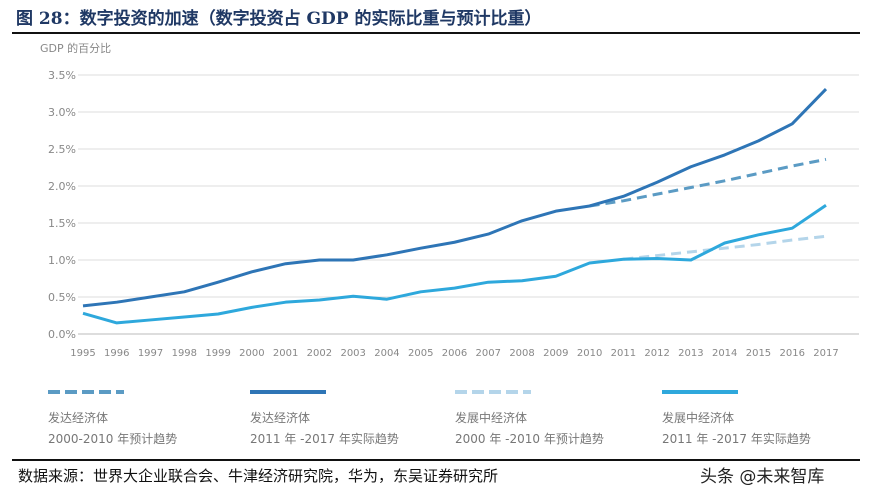 The width and height of the screenshot is (872, 498). Describe the element at coordinates (529, 420) in the screenshot. I see `legend-item: 发展中经济体 2000 年 -2010 年预计趋势` at that location.